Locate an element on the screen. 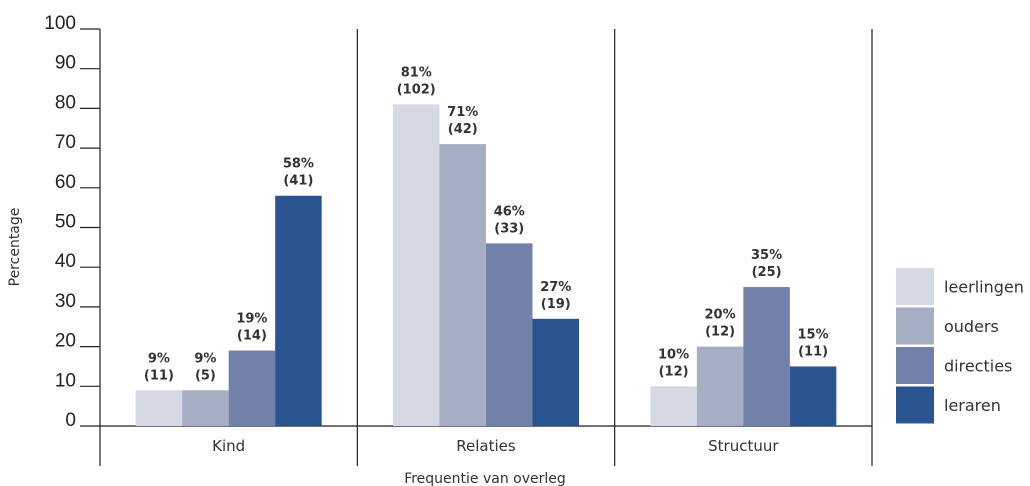 This screenshot has height=486, width=1030. bar-leerlingen-kind is located at coordinates (159, 408).